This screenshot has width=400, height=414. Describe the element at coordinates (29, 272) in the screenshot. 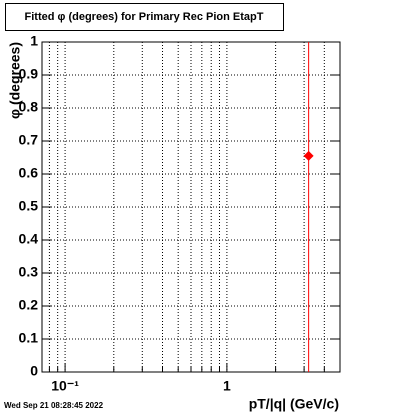

I see `y-tick-label: 0.3` at that location.